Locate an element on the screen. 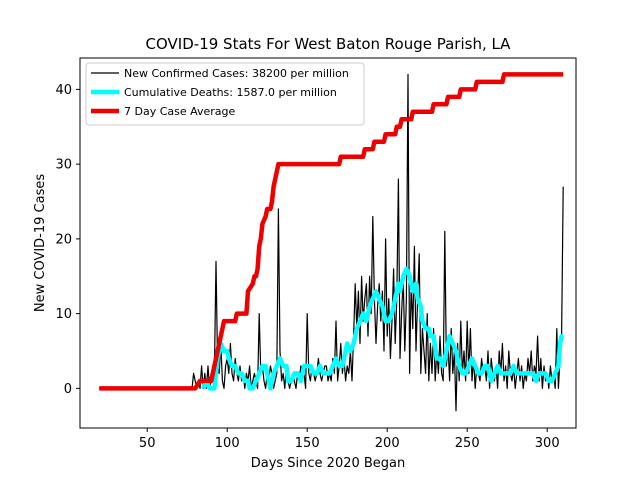  y-tick-label: 10 is located at coordinates (63, 314).